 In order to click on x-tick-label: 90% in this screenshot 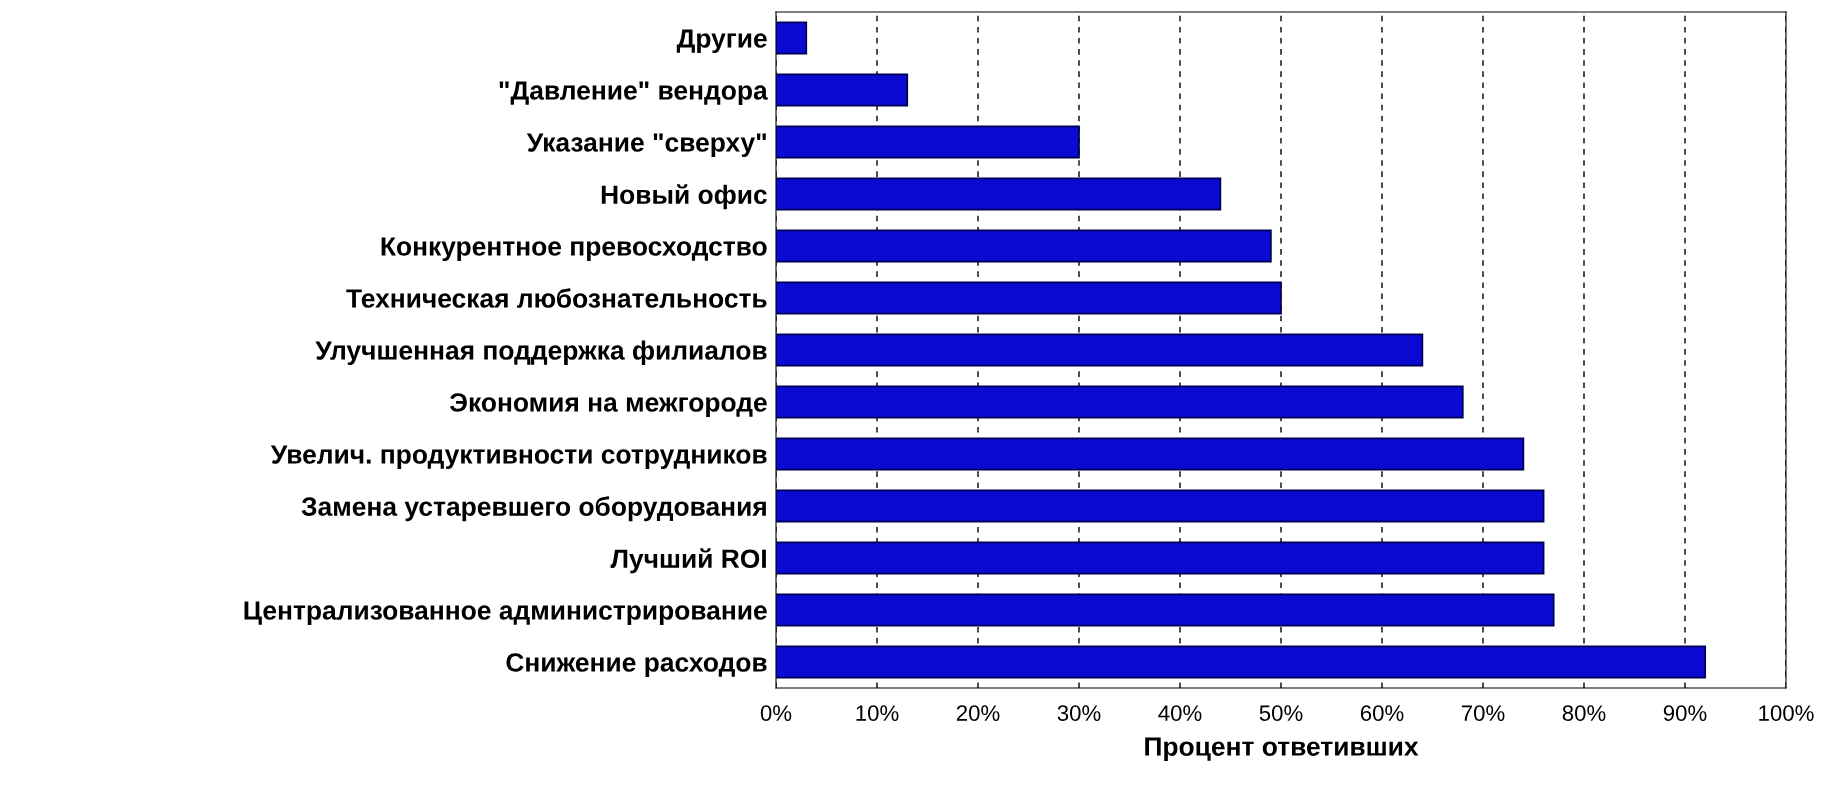, I will do `click(1685, 713)`.